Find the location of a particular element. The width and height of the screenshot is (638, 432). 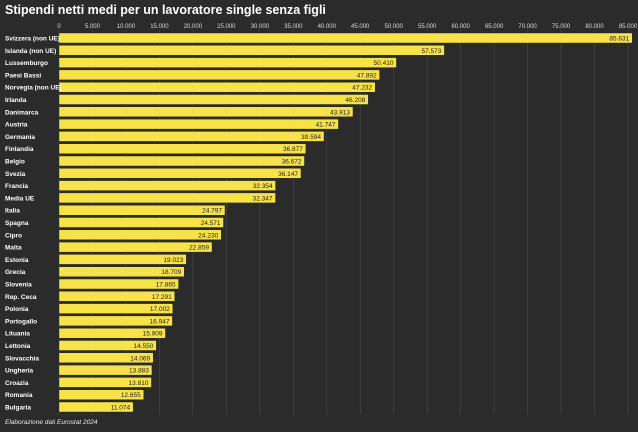

x-tick-label: 40.000 is located at coordinates (327, 27).